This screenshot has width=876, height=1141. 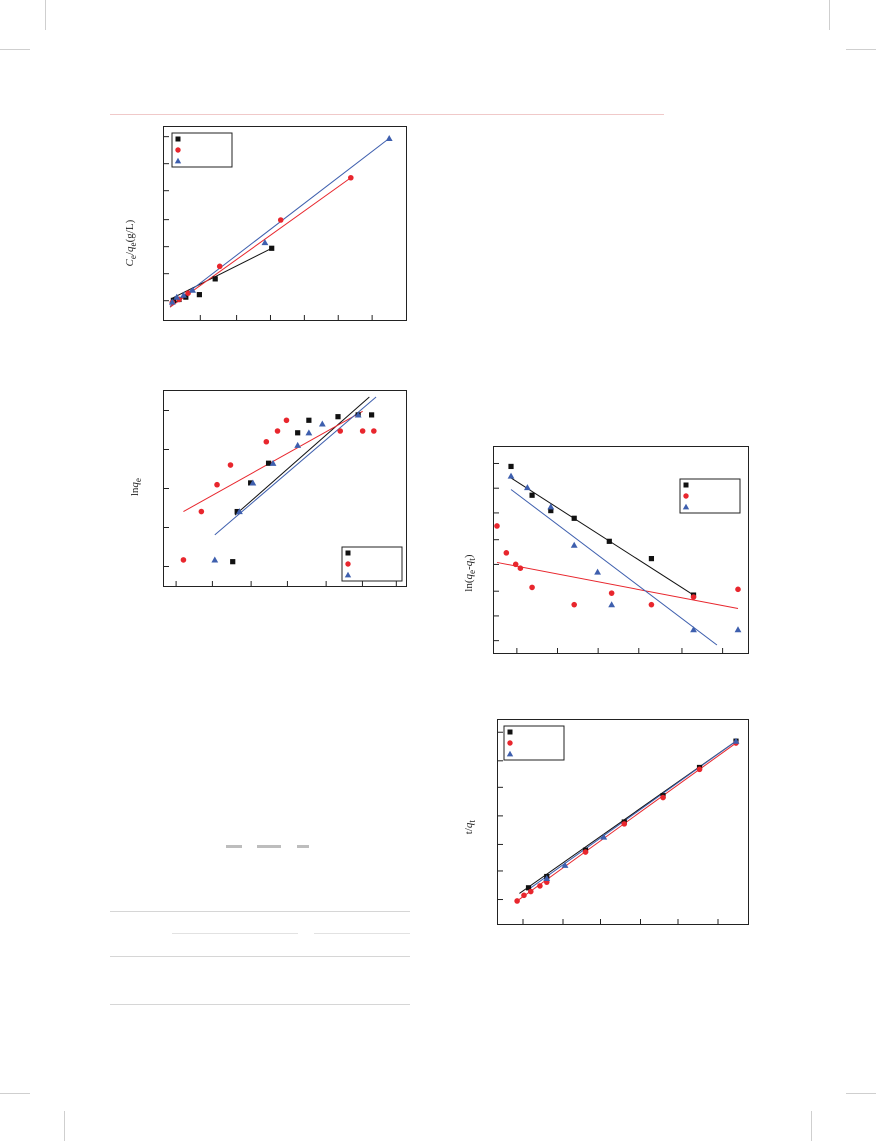 What do you see at coordinates (829, 15) in the screenshot?
I see `crop-mark-top-right` at bounding box center [829, 15].